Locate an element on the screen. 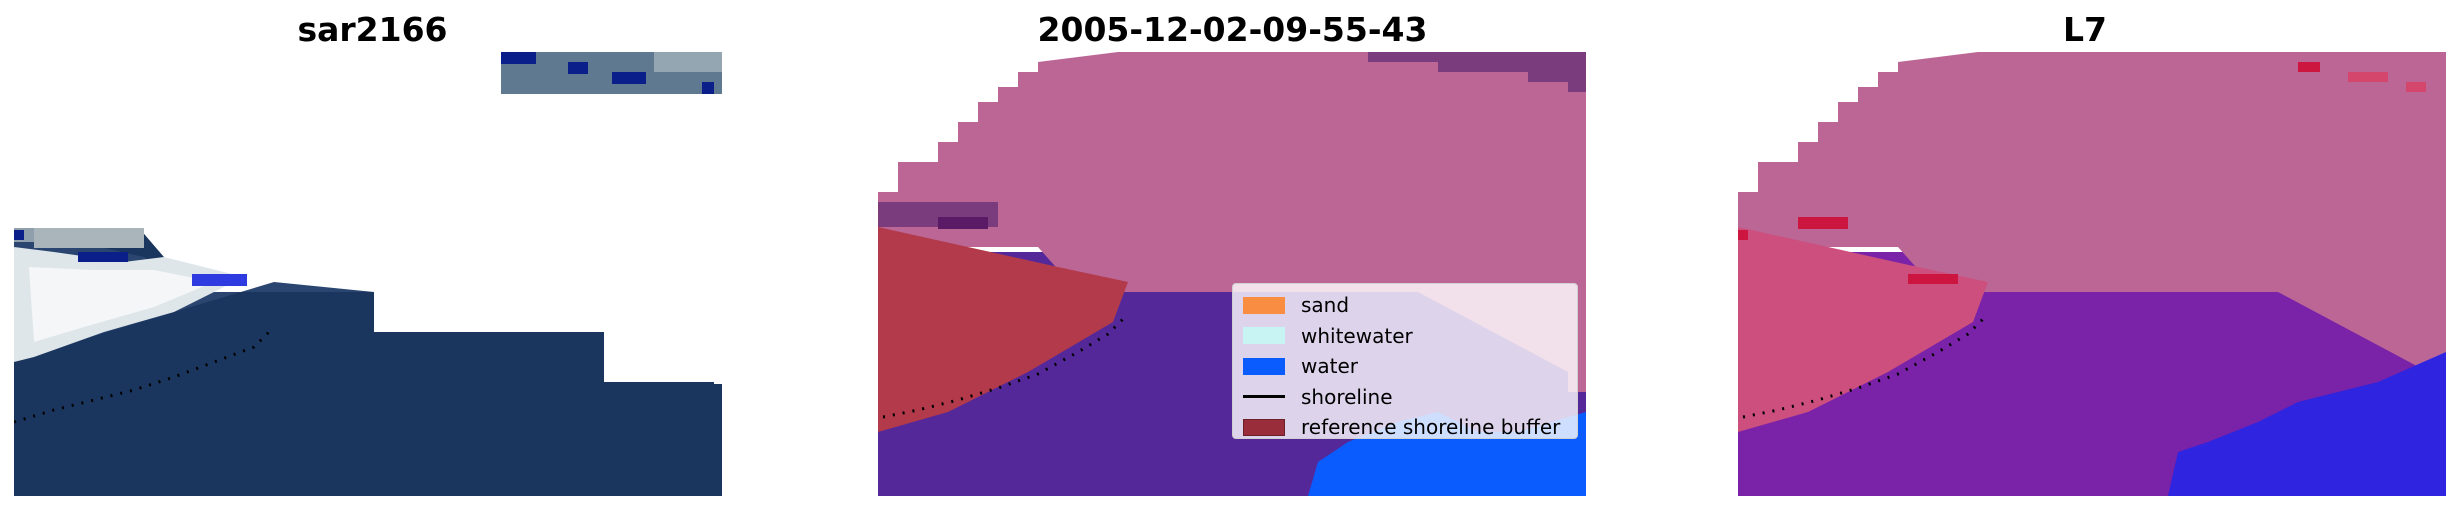 Image resolution: width=2460 pixels, height=508 pixels. whitewater-swatch is located at coordinates (1264, 336).